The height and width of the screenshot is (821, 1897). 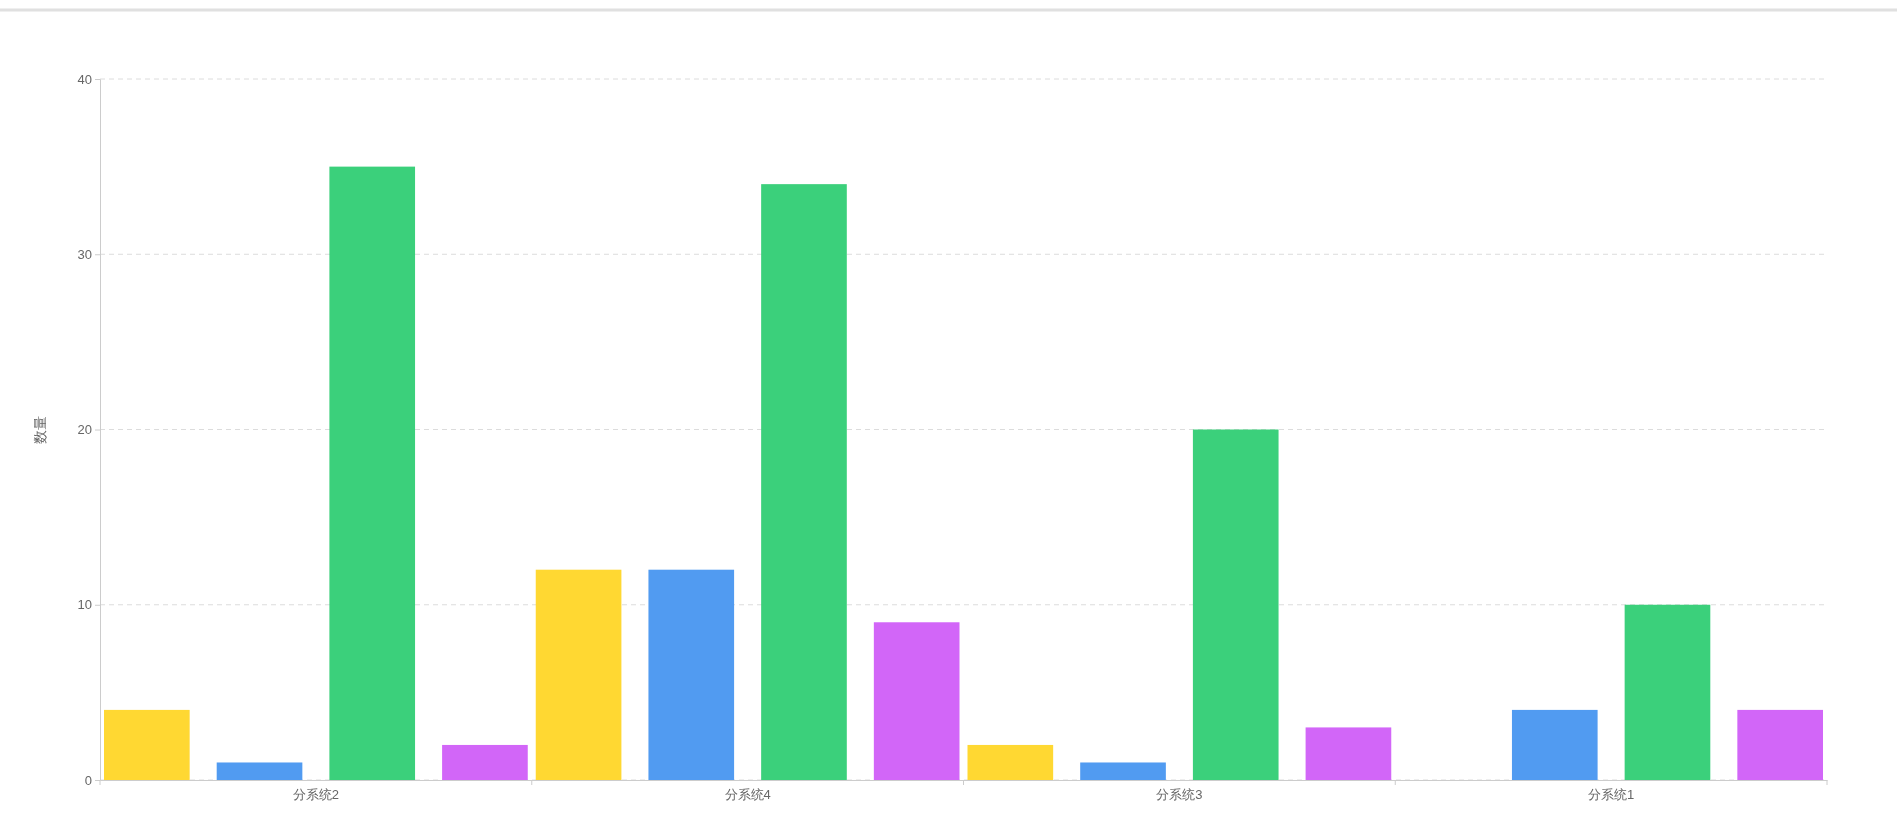 What do you see at coordinates (84, 430) in the screenshot?
I see `y-tick-label: 20` at bounding box center [84, 430].